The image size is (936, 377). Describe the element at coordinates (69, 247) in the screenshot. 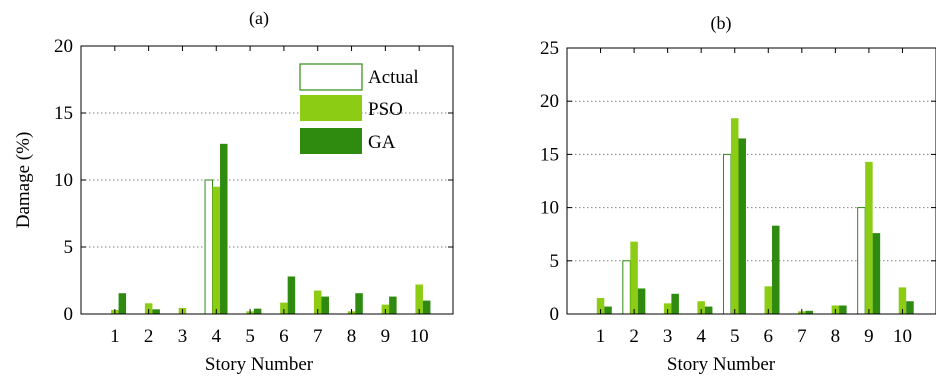

I see `y-tick-label-a-1: 5` at that location.